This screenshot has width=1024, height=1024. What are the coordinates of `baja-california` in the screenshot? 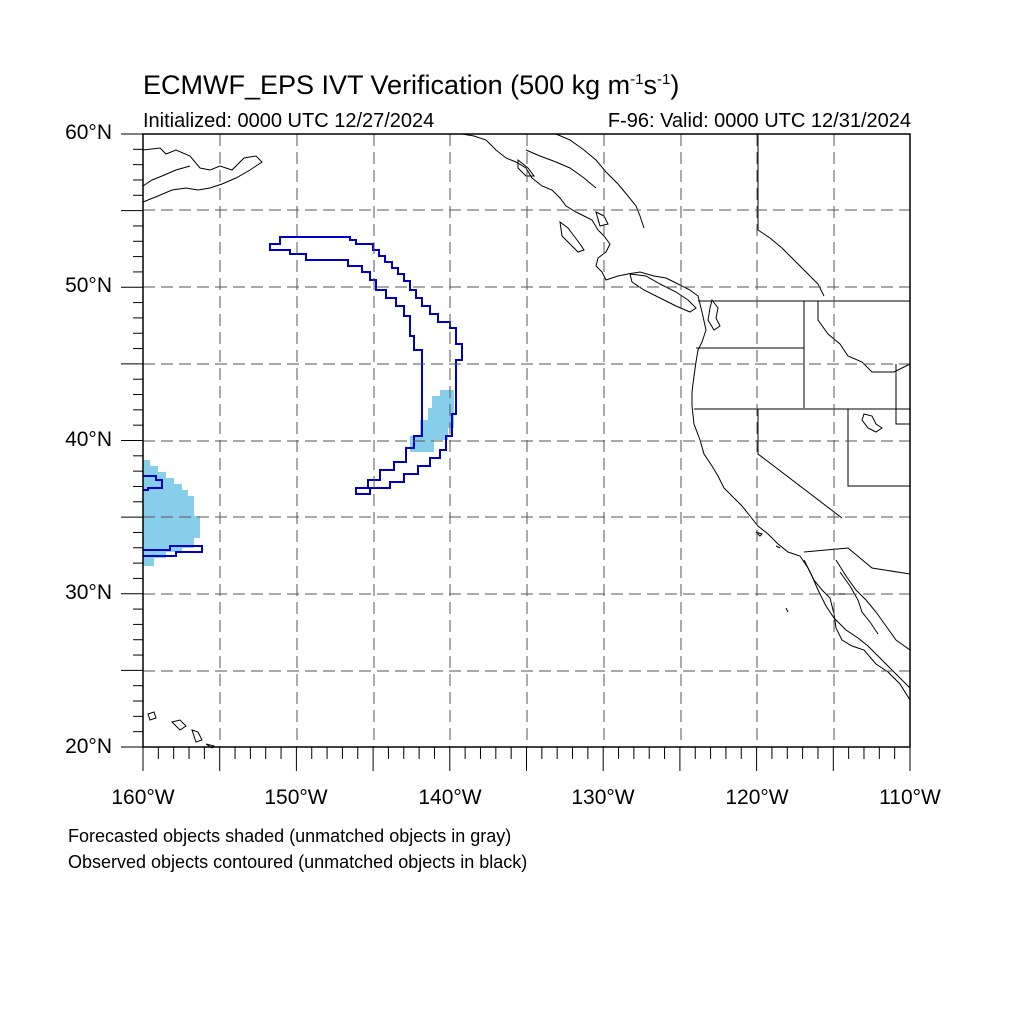 It's located at (857, 624).